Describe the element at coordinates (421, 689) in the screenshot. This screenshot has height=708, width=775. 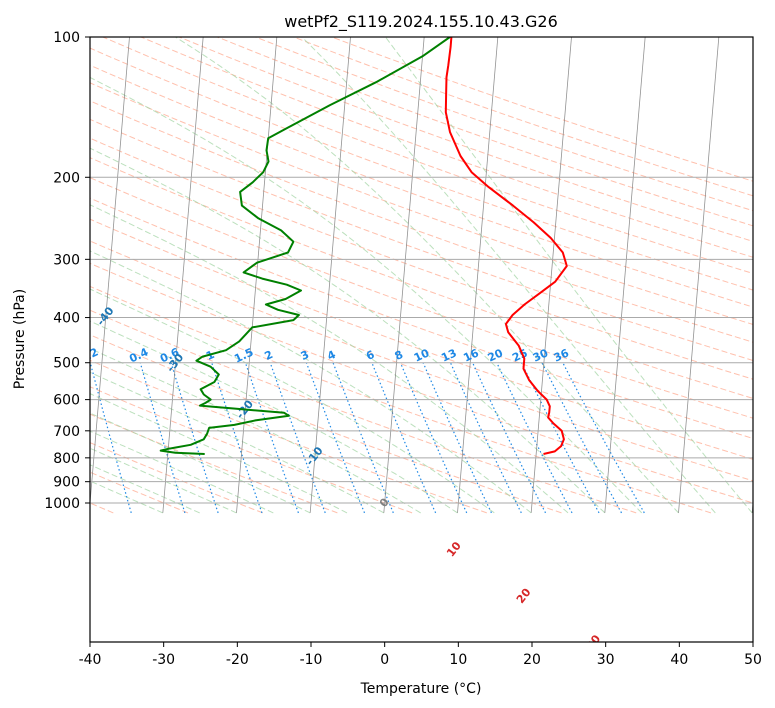
I see `x-axis-label: Temperature (°C)` at that location.